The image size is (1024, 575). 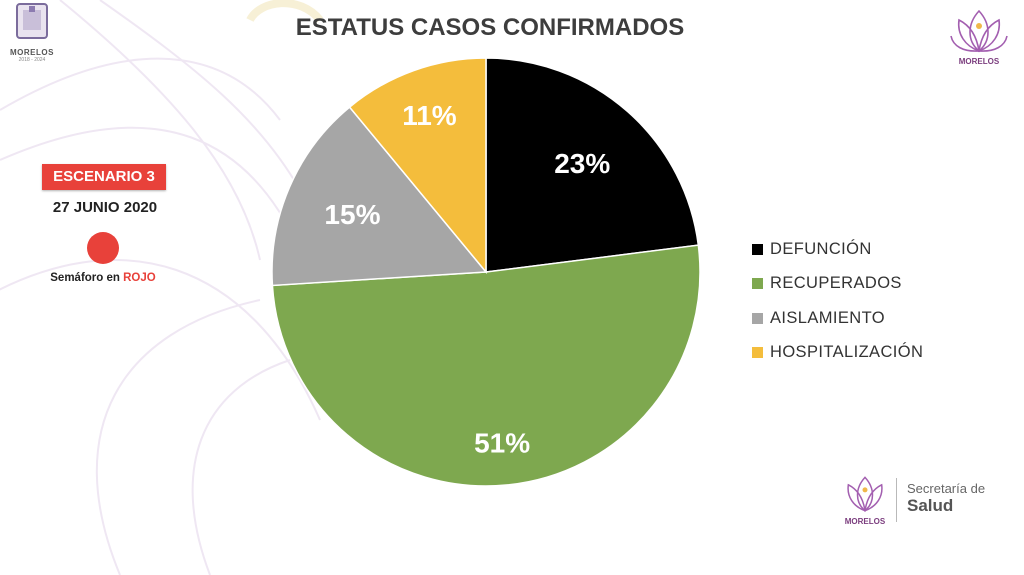 I want to click on pie-data-label: 15%, so click(x=352, y=214).